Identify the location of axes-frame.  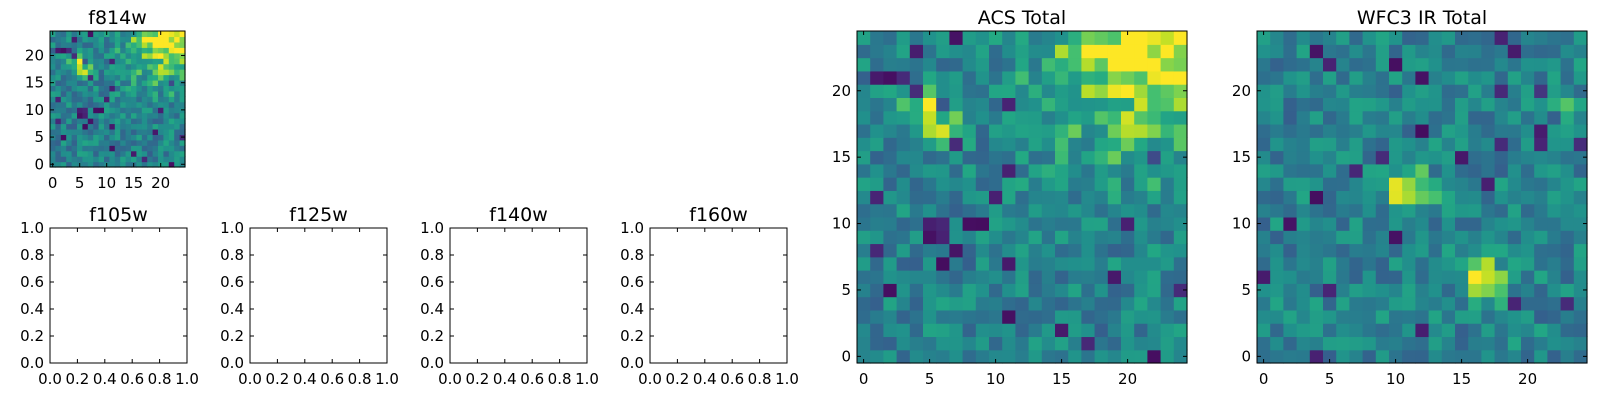
(117, 99).